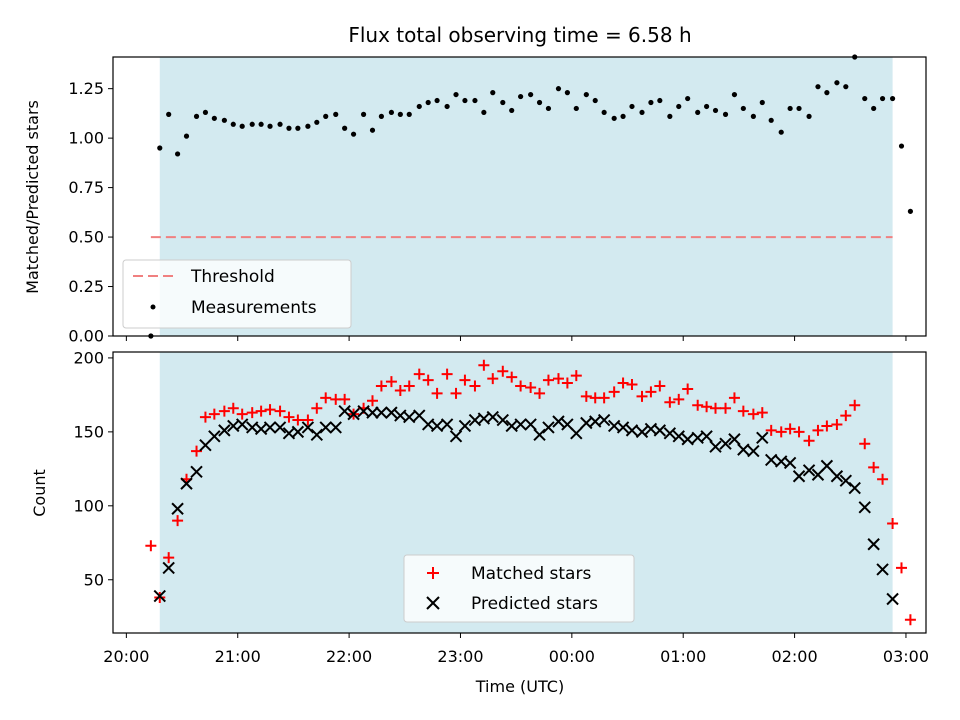 The width and height of the screenshot is (960, 720). What do you see at coordinates (86, 336) in the screenshot?
I see `y-tick-label: 0.00` at bounding box center [86, 336].